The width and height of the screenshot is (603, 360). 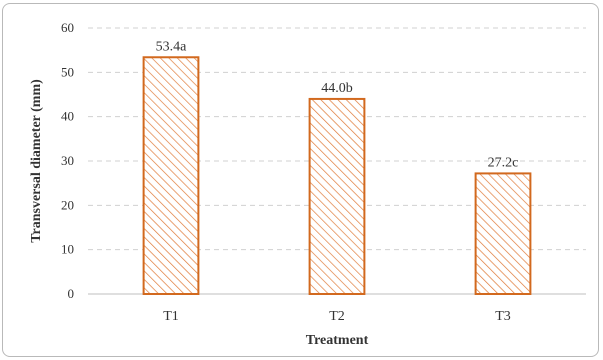 I want to click on y-tick-label: 50, so click(x=67, y=71).